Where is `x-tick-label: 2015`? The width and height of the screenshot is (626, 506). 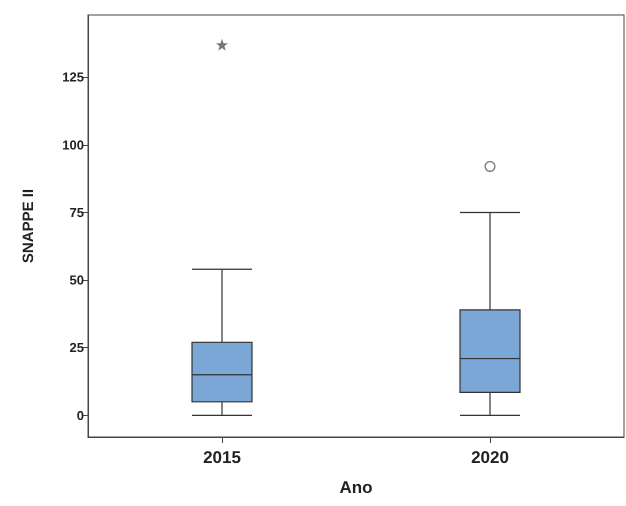
x-tick-label: 2015 is located at coordinates (222, 457).